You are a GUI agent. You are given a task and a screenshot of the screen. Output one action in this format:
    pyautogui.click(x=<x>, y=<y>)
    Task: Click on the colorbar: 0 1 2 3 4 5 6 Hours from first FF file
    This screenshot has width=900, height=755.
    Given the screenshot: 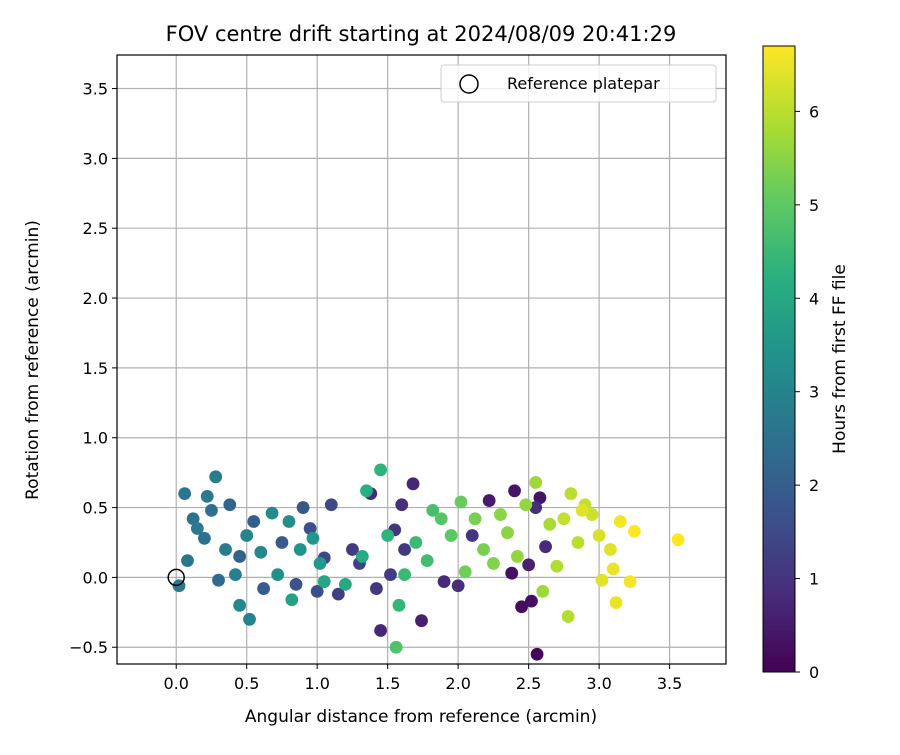 What is the action you would take?
    pyautogui.click(x=806, y=363)
    